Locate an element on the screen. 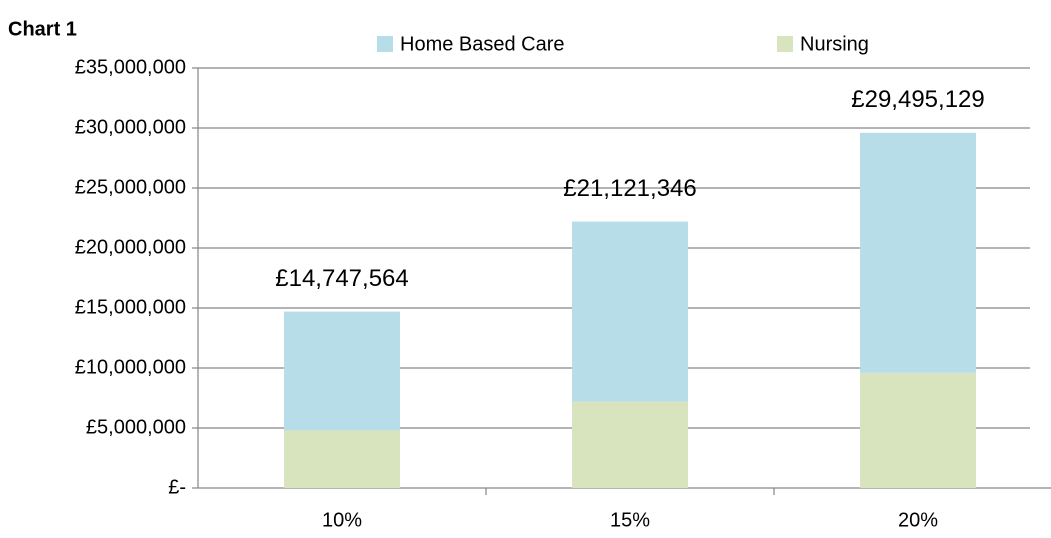  y-tick-label: £20,000,000 is located at coordinates (130, 247).